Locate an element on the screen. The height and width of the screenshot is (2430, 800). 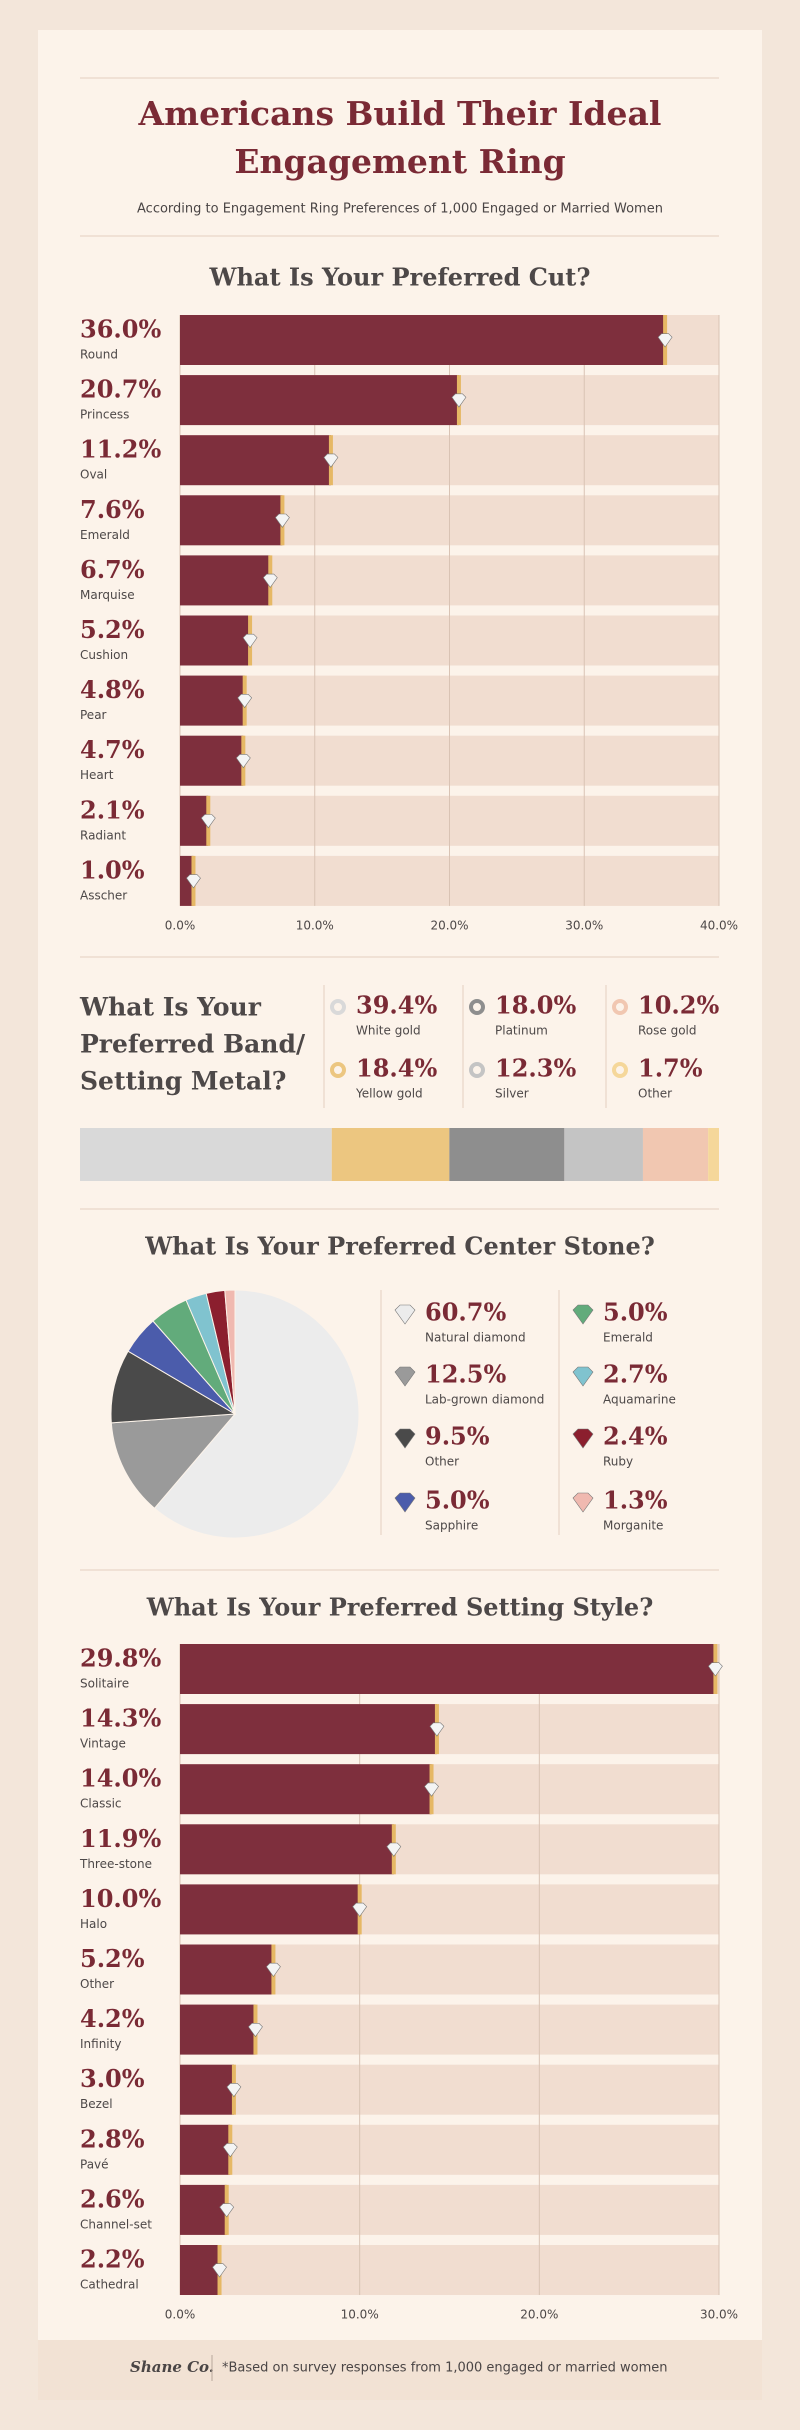
value-label: 29.8% is located at coordinates (120, 1658).